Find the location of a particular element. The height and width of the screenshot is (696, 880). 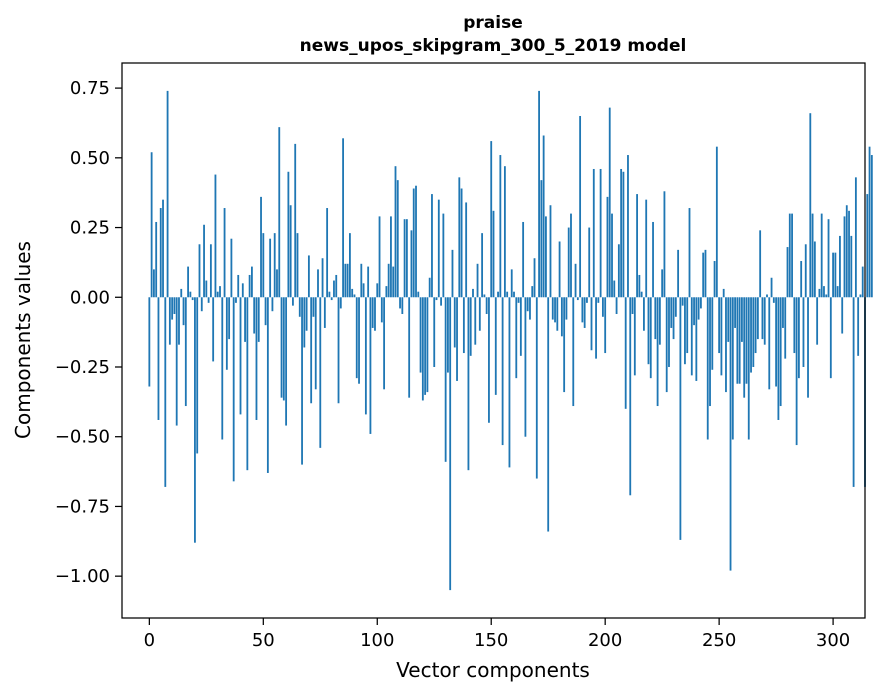

x-tick-label-6: 300 is located at coordinates (833, 640).